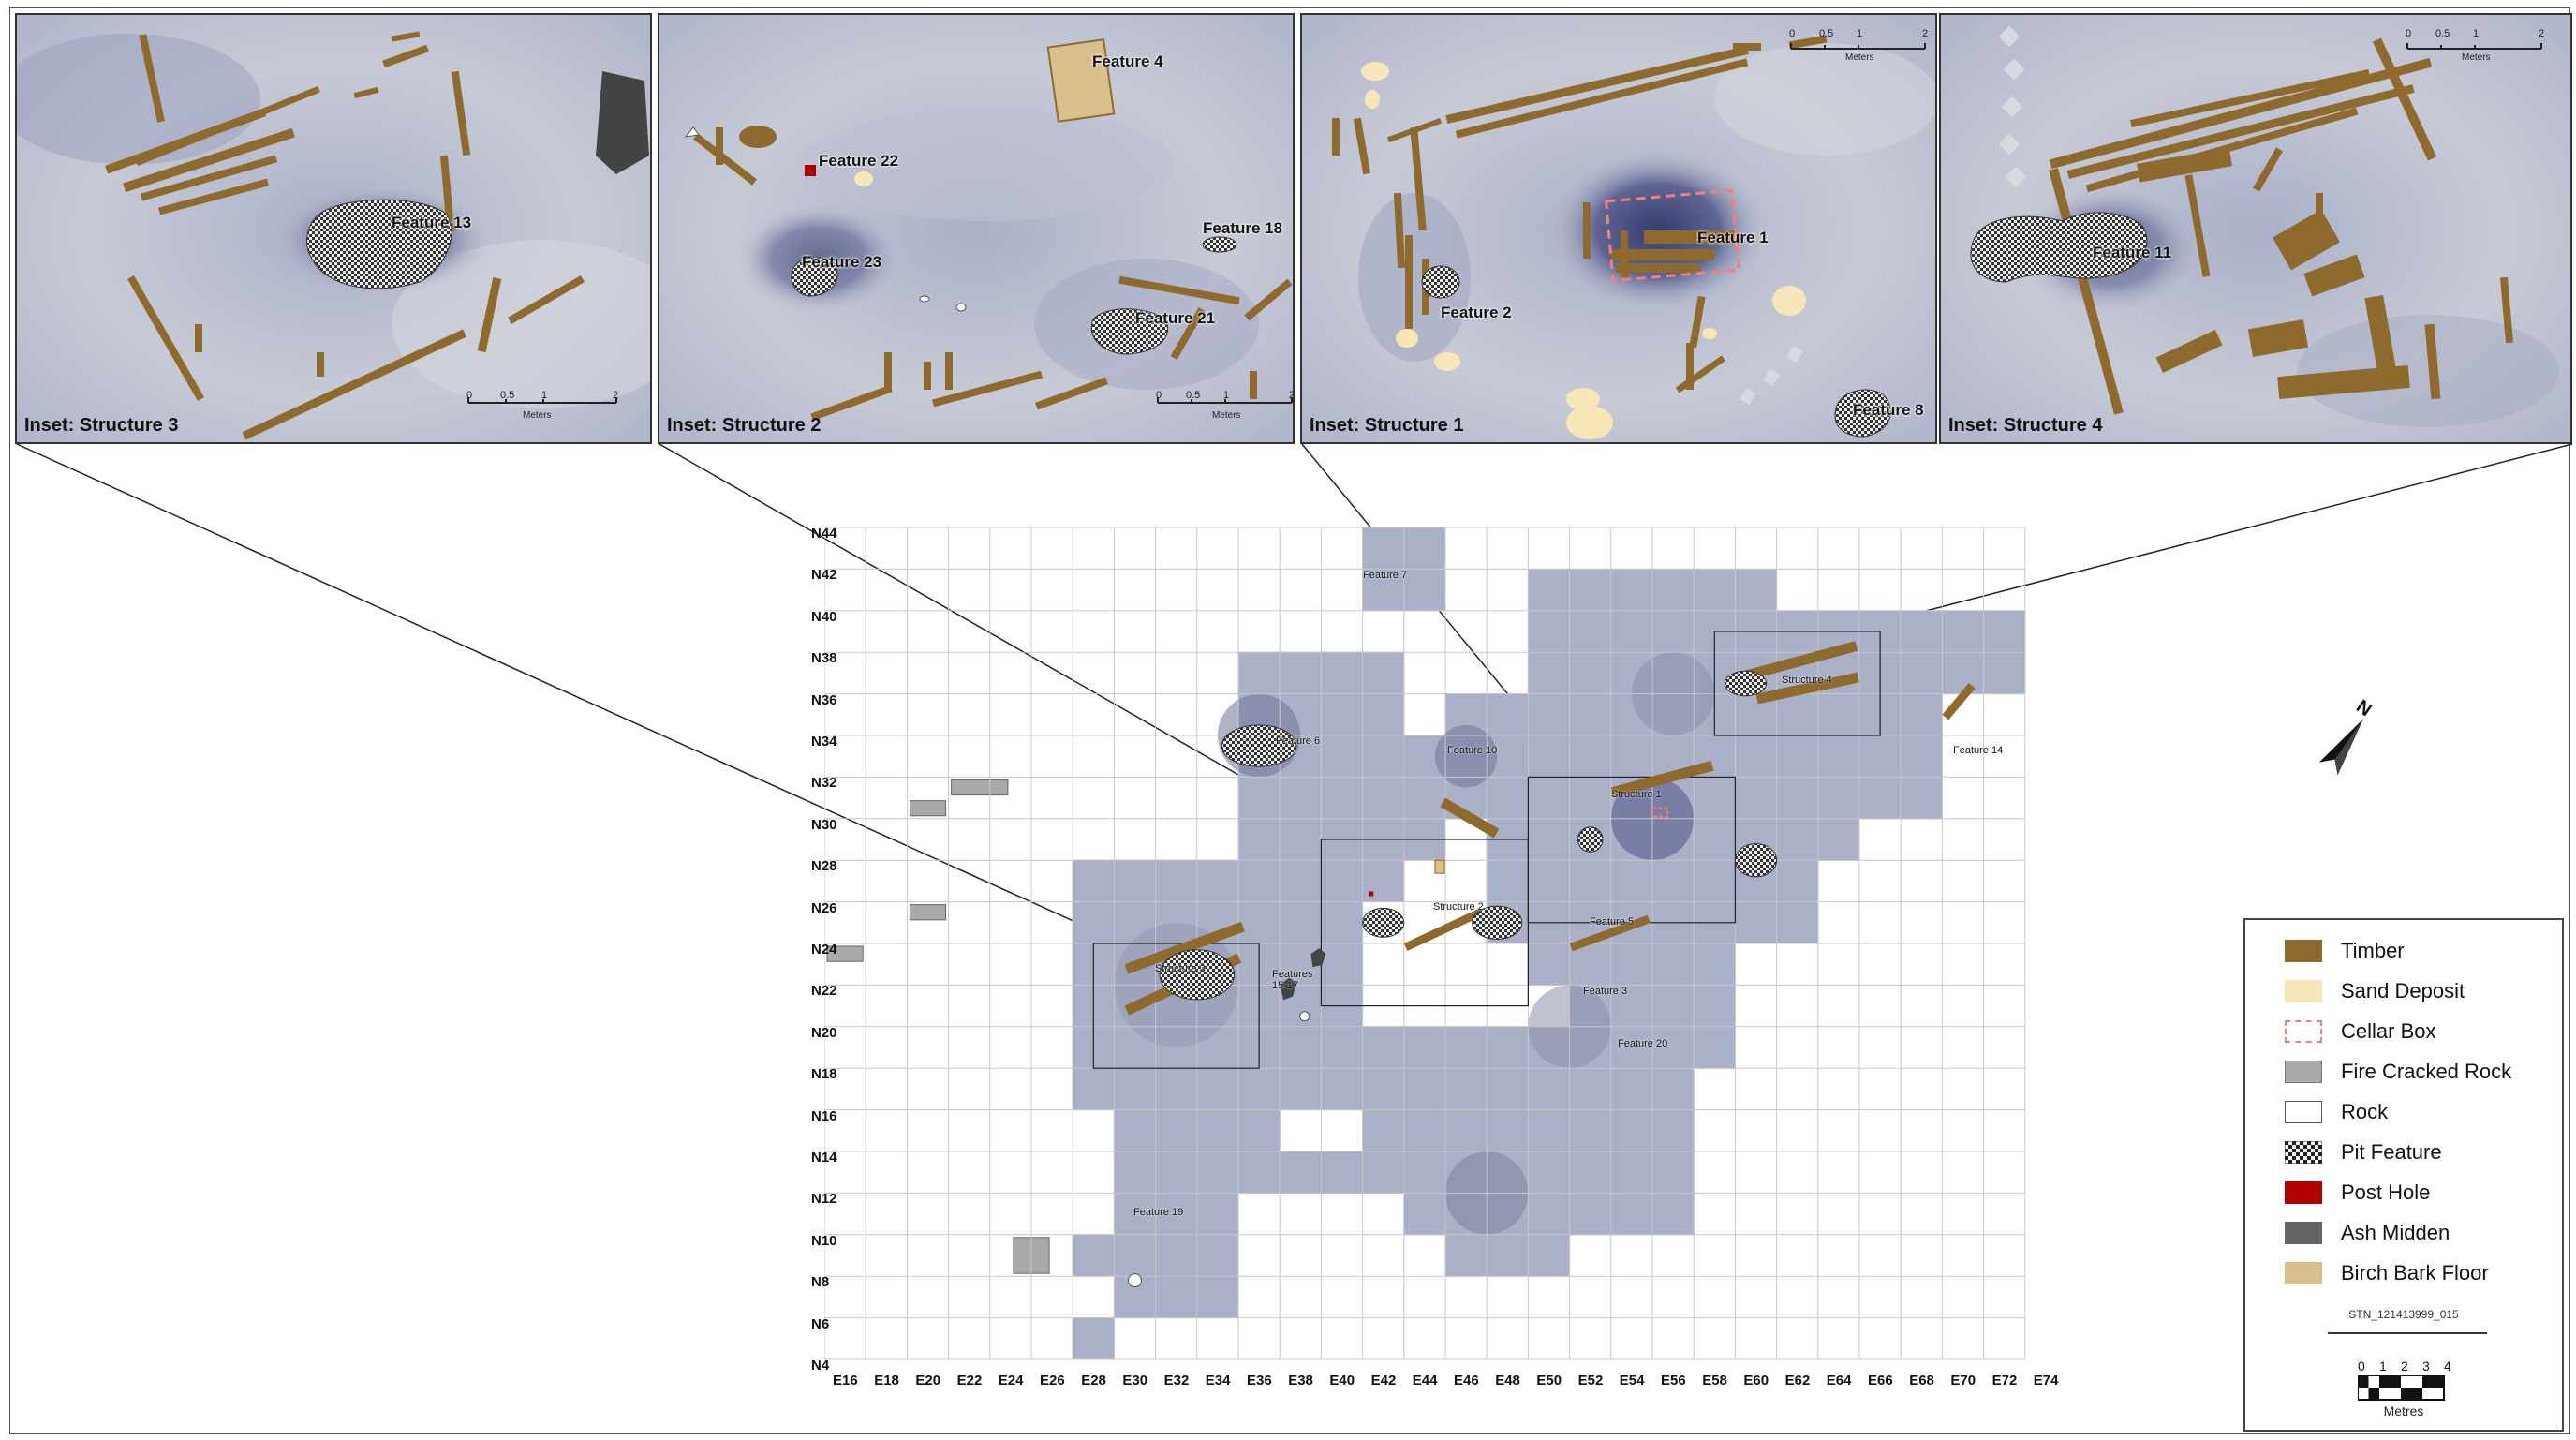  What do you see at coordinates (1550, 828) in the screenshot?
I see `map-timbers` at bounding box center [1550, 828].